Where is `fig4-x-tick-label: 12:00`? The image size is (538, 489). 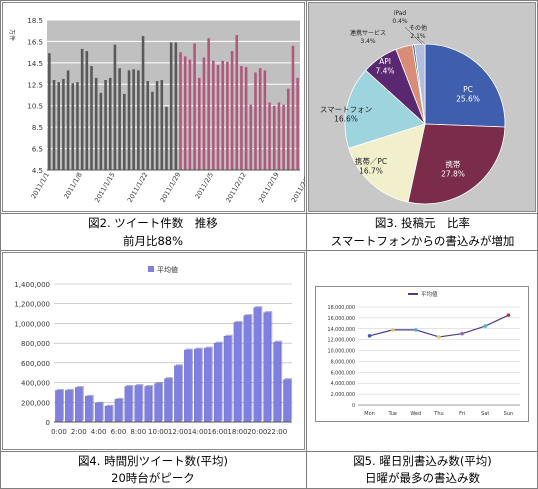 fig4-x-tick-label: 12:00 is located at coordinates (178, 432).